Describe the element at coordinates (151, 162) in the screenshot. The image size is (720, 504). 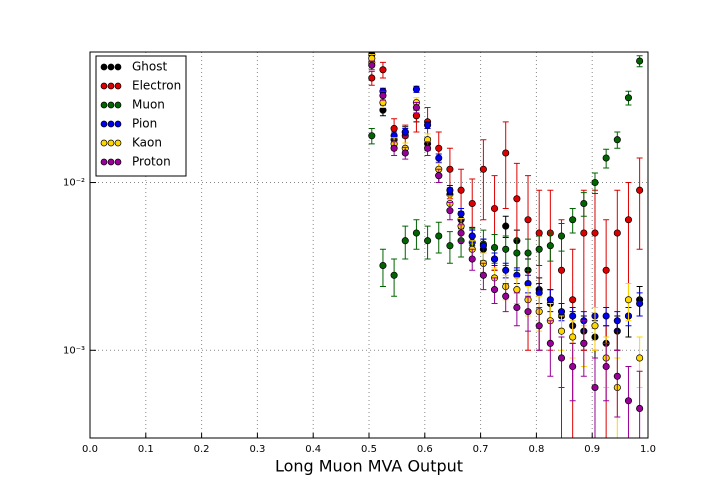
I see `legend-label: Proton` at that location.